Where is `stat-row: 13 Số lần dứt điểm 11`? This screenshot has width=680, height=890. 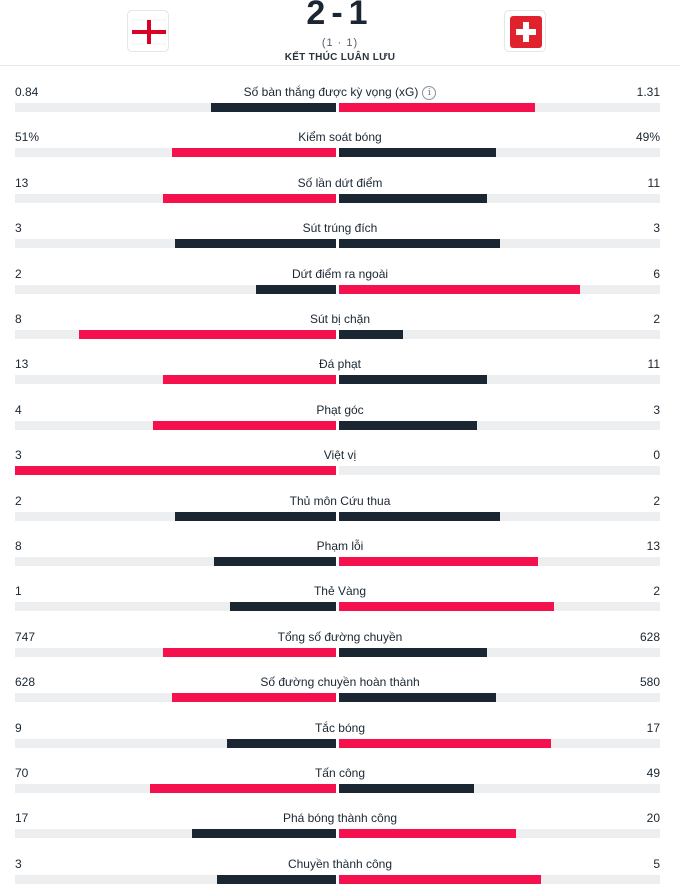 stat-row: 13 Số lần dứt điểm 11 is located at coordinates (340, 199).